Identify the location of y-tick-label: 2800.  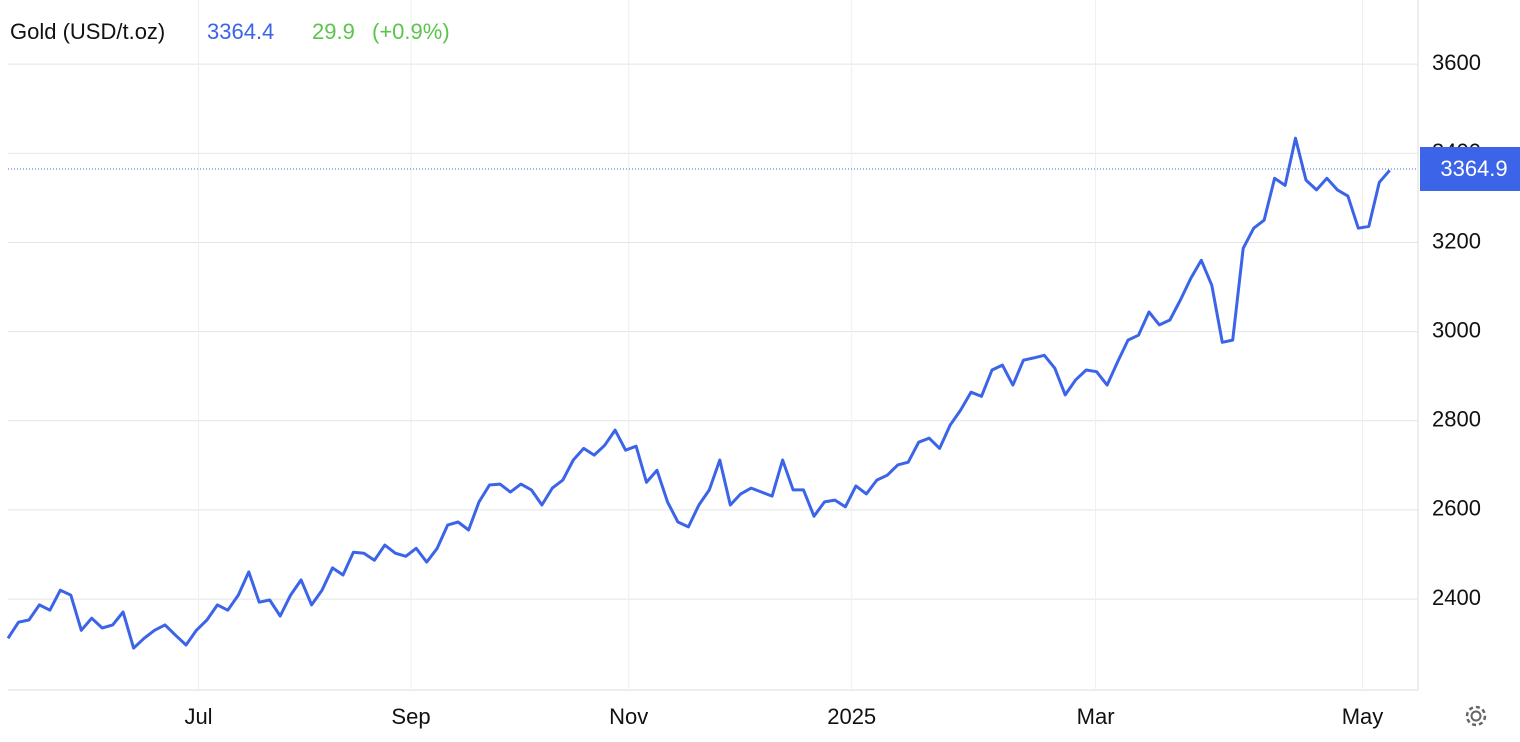
(1456, 419).